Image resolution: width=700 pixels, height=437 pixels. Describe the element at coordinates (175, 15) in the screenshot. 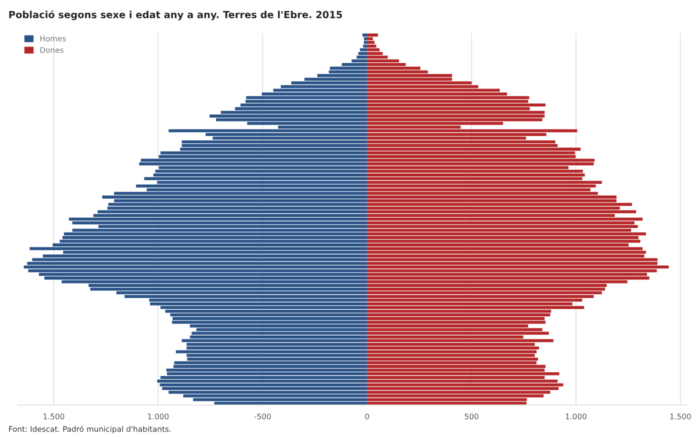

I see `chart-title: Població segons sexe i edat any a any. Terres de l'Ebre. 2015` at that location.